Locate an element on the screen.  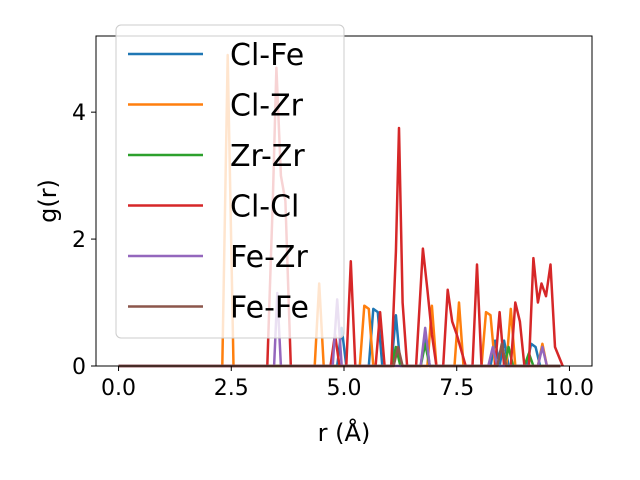
legend-label: Fe-Zr is located at coordinates (269, 257).